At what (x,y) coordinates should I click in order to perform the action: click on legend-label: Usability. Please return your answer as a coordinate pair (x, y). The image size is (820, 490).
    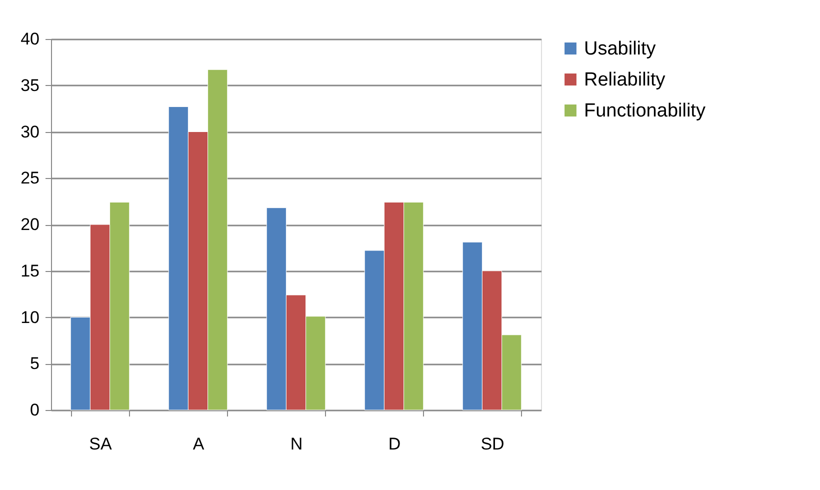
    Looking at the image, I should click on (620, 49).